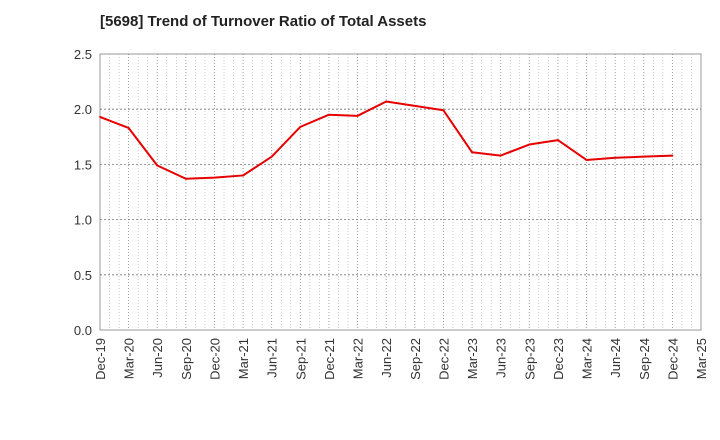 The image size is (720, 440). What do you see at coordinates (300, 359) in the screenshot?
I see `x-tick-label: Sep-21` at bounding box center [300, 359].